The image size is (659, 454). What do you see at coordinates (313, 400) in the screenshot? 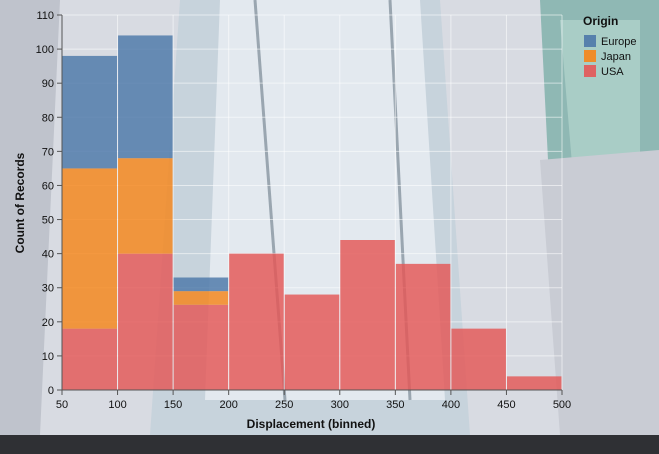
I see `x-axis-ticks: 50 100 150 200 250 300 350 400 450 500` at bounding box center [313, 400].